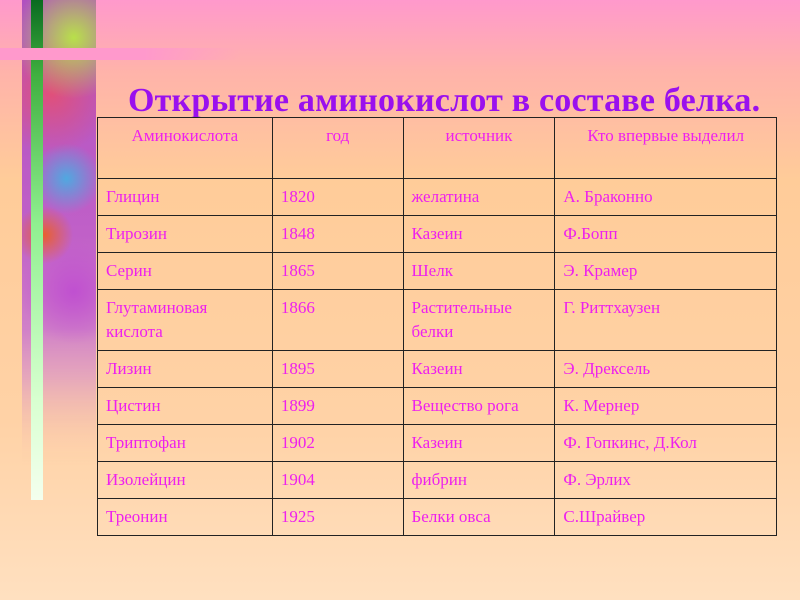 The height and width of the screenshot is (600, 800). I want to click on table-cell: Шелк, so click(479, 271).